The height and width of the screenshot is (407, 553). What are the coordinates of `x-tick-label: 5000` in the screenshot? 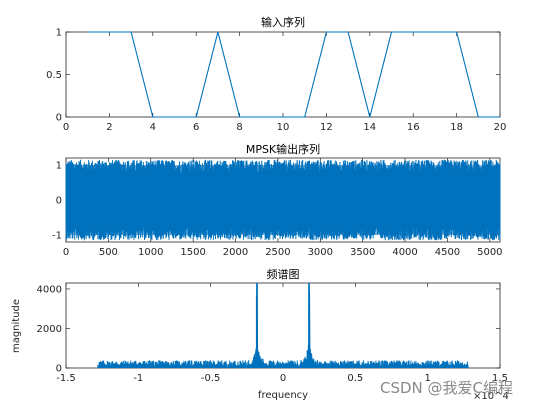 It's located at (489, 252).